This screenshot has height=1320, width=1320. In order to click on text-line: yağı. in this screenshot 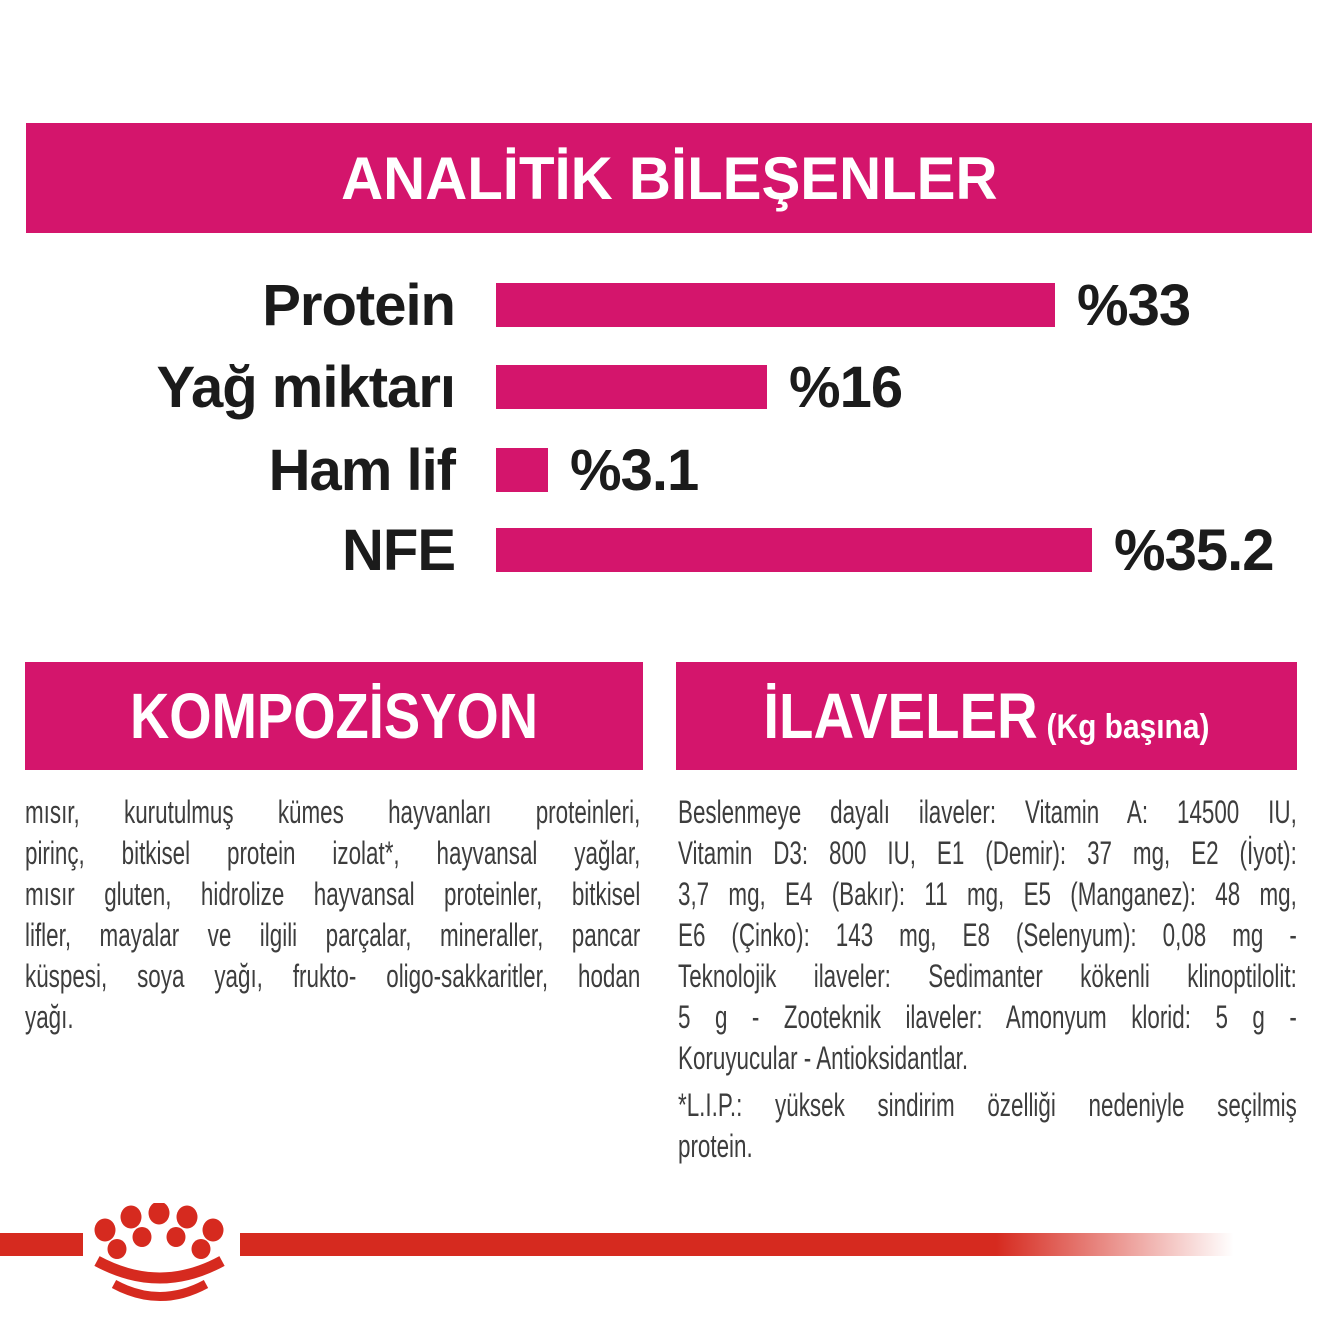, I will do `click(49, 1017)`.